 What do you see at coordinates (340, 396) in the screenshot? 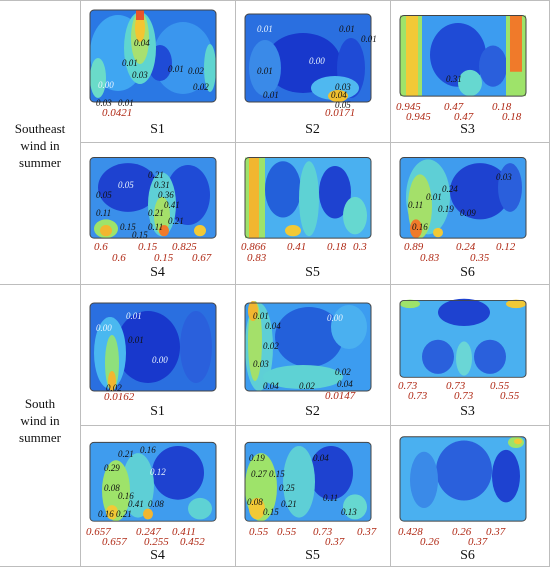
I see `max-value-label: 0.0147` at bounding box center [340, 396].